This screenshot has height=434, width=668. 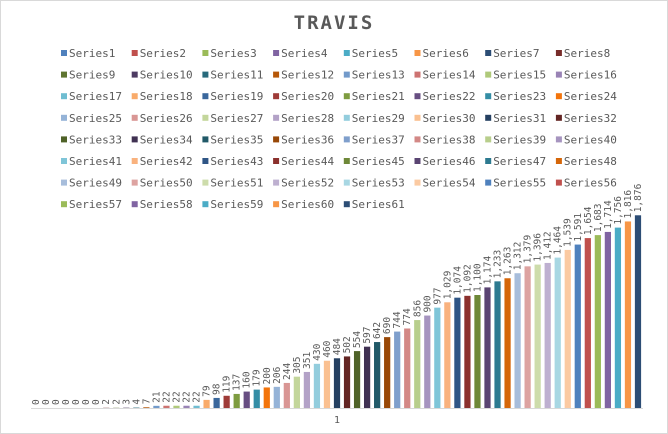 What do you see at coordinates (233, 53) in the screenshot?
I see `legend-label-3: Series3` at bounding box center [233, 53].